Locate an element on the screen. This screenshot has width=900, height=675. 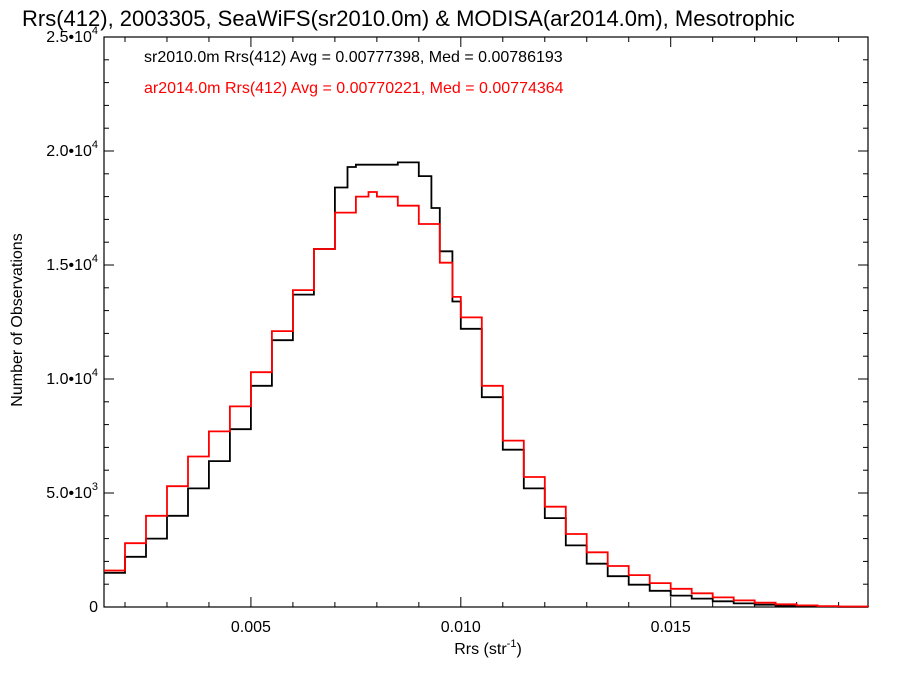
y-tick-label: 2.5•104 is located at coordinates (72, 35).